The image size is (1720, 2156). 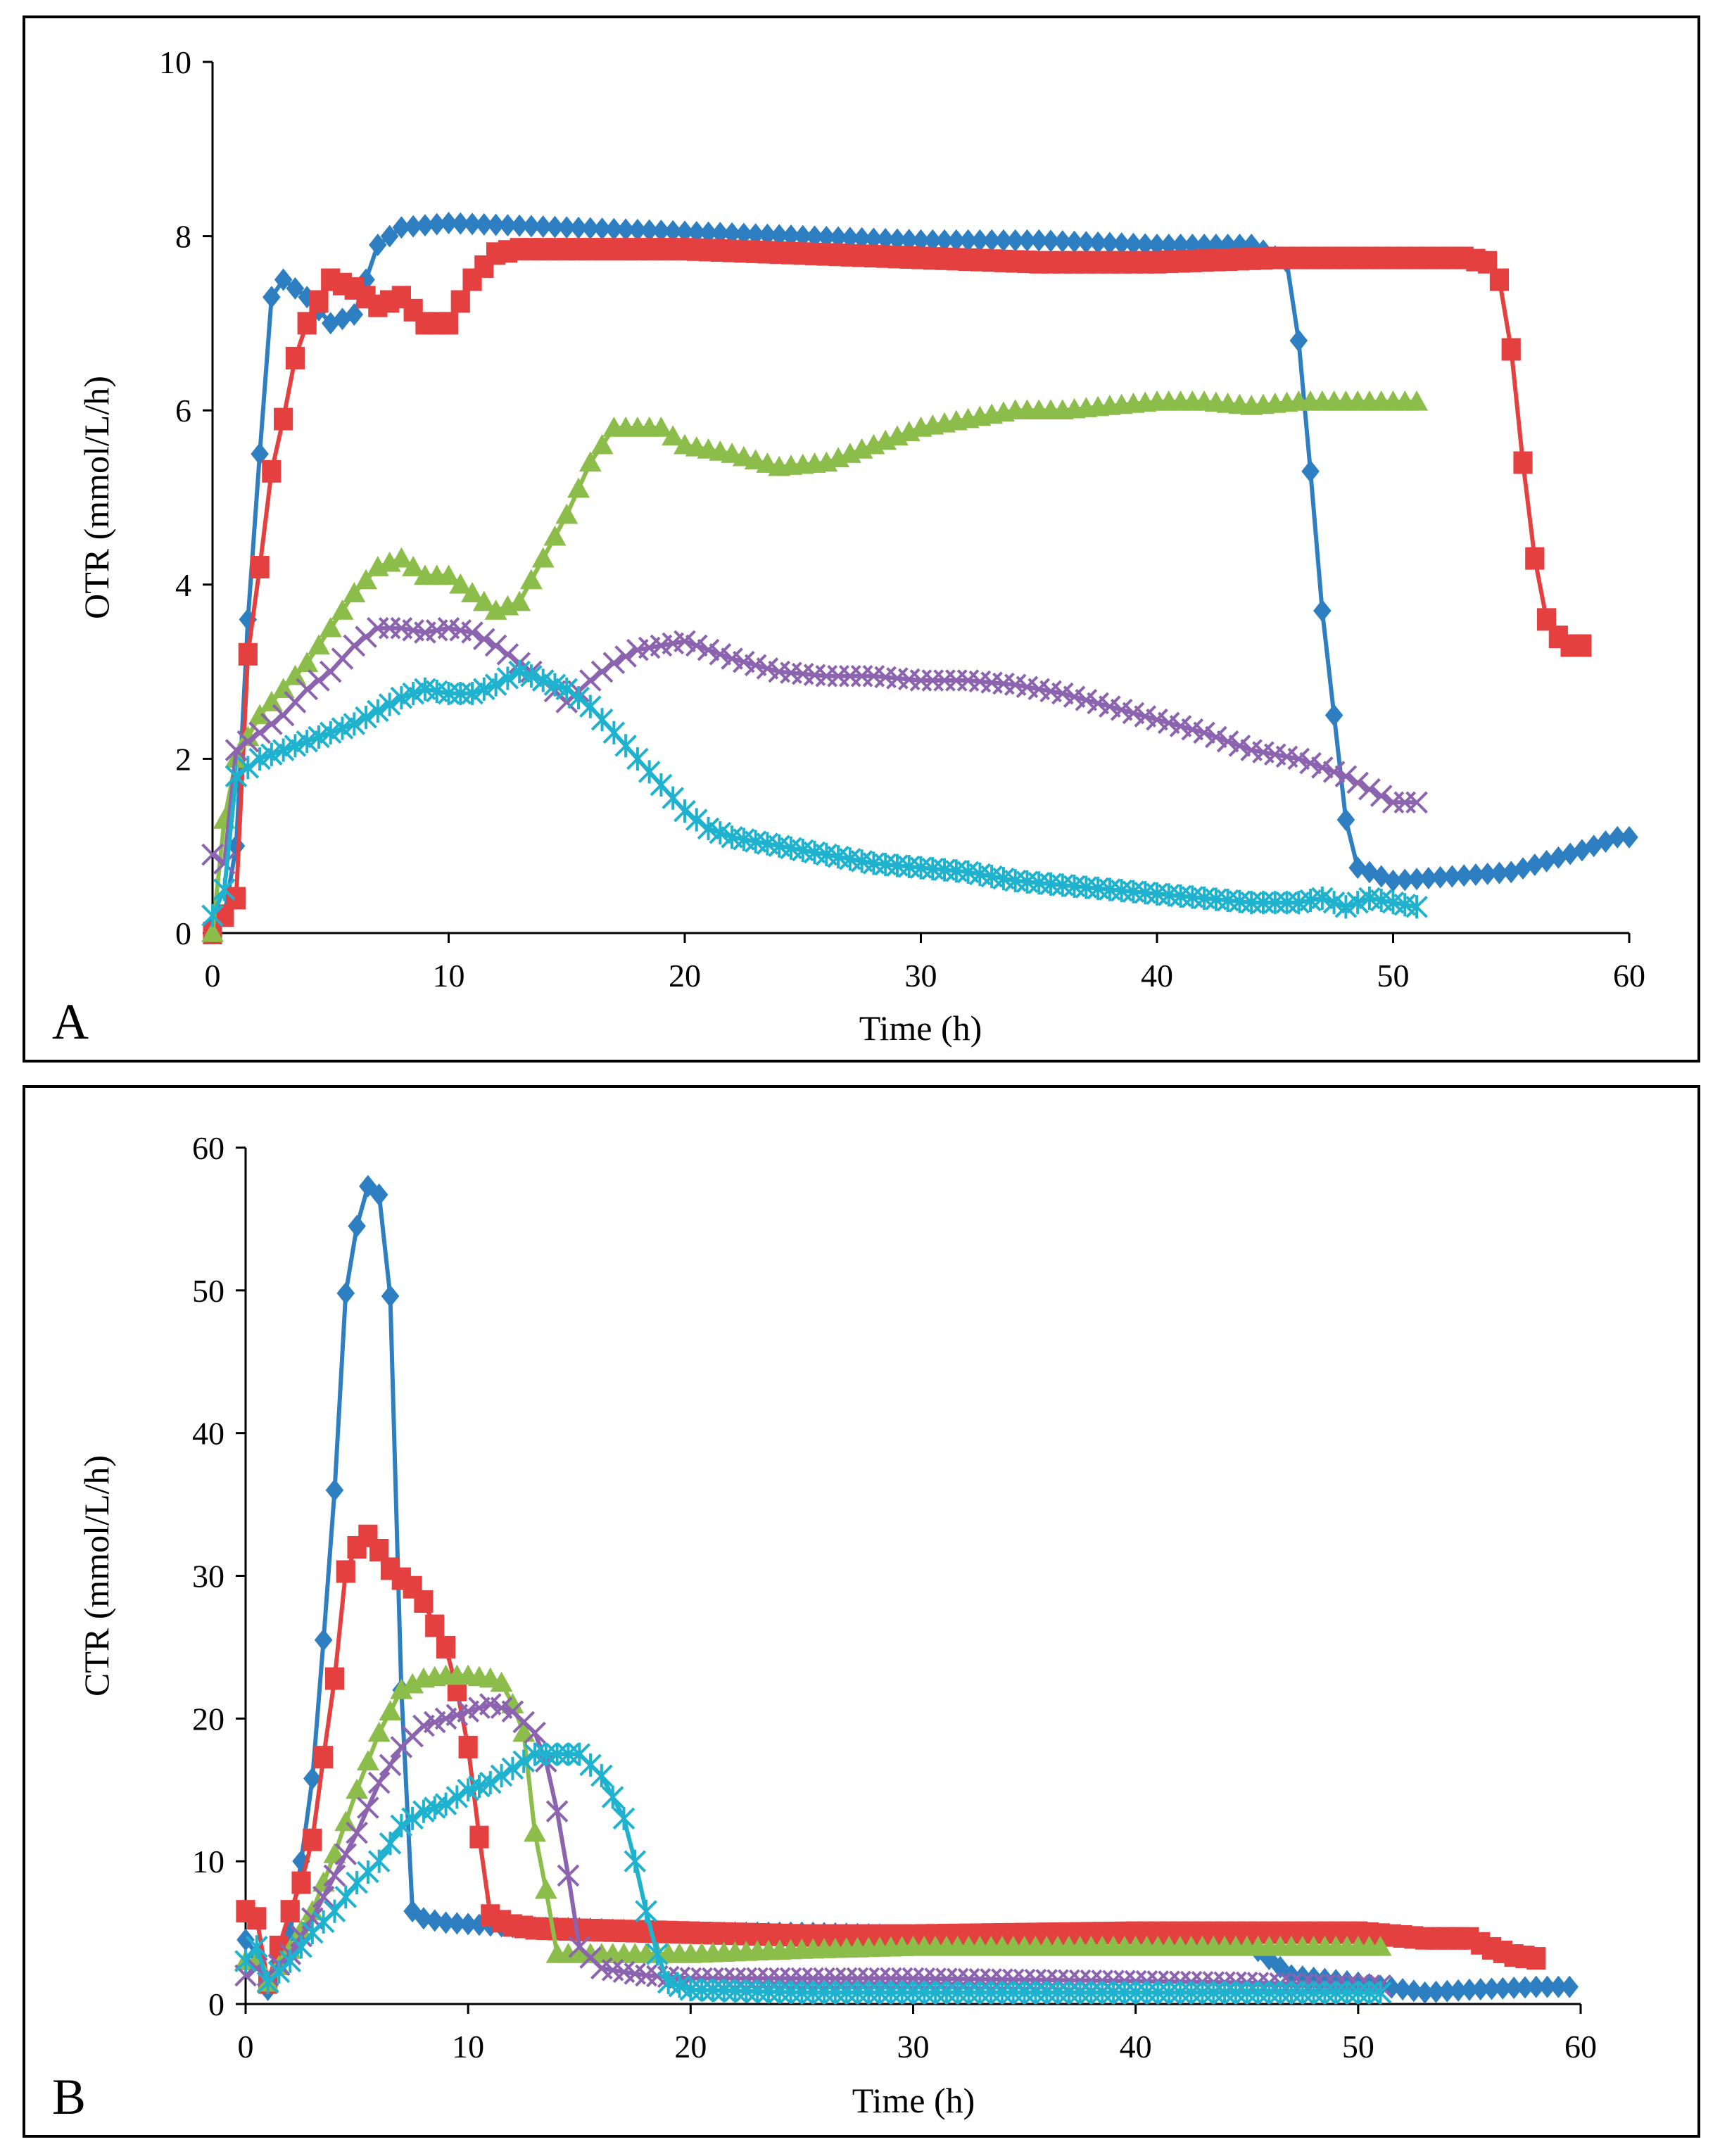 What do you see at coordinates (1580, 2047) in the screenshot?
I see `chart-b-x-tick-label: 60` at bounding box center [1580, 2047].